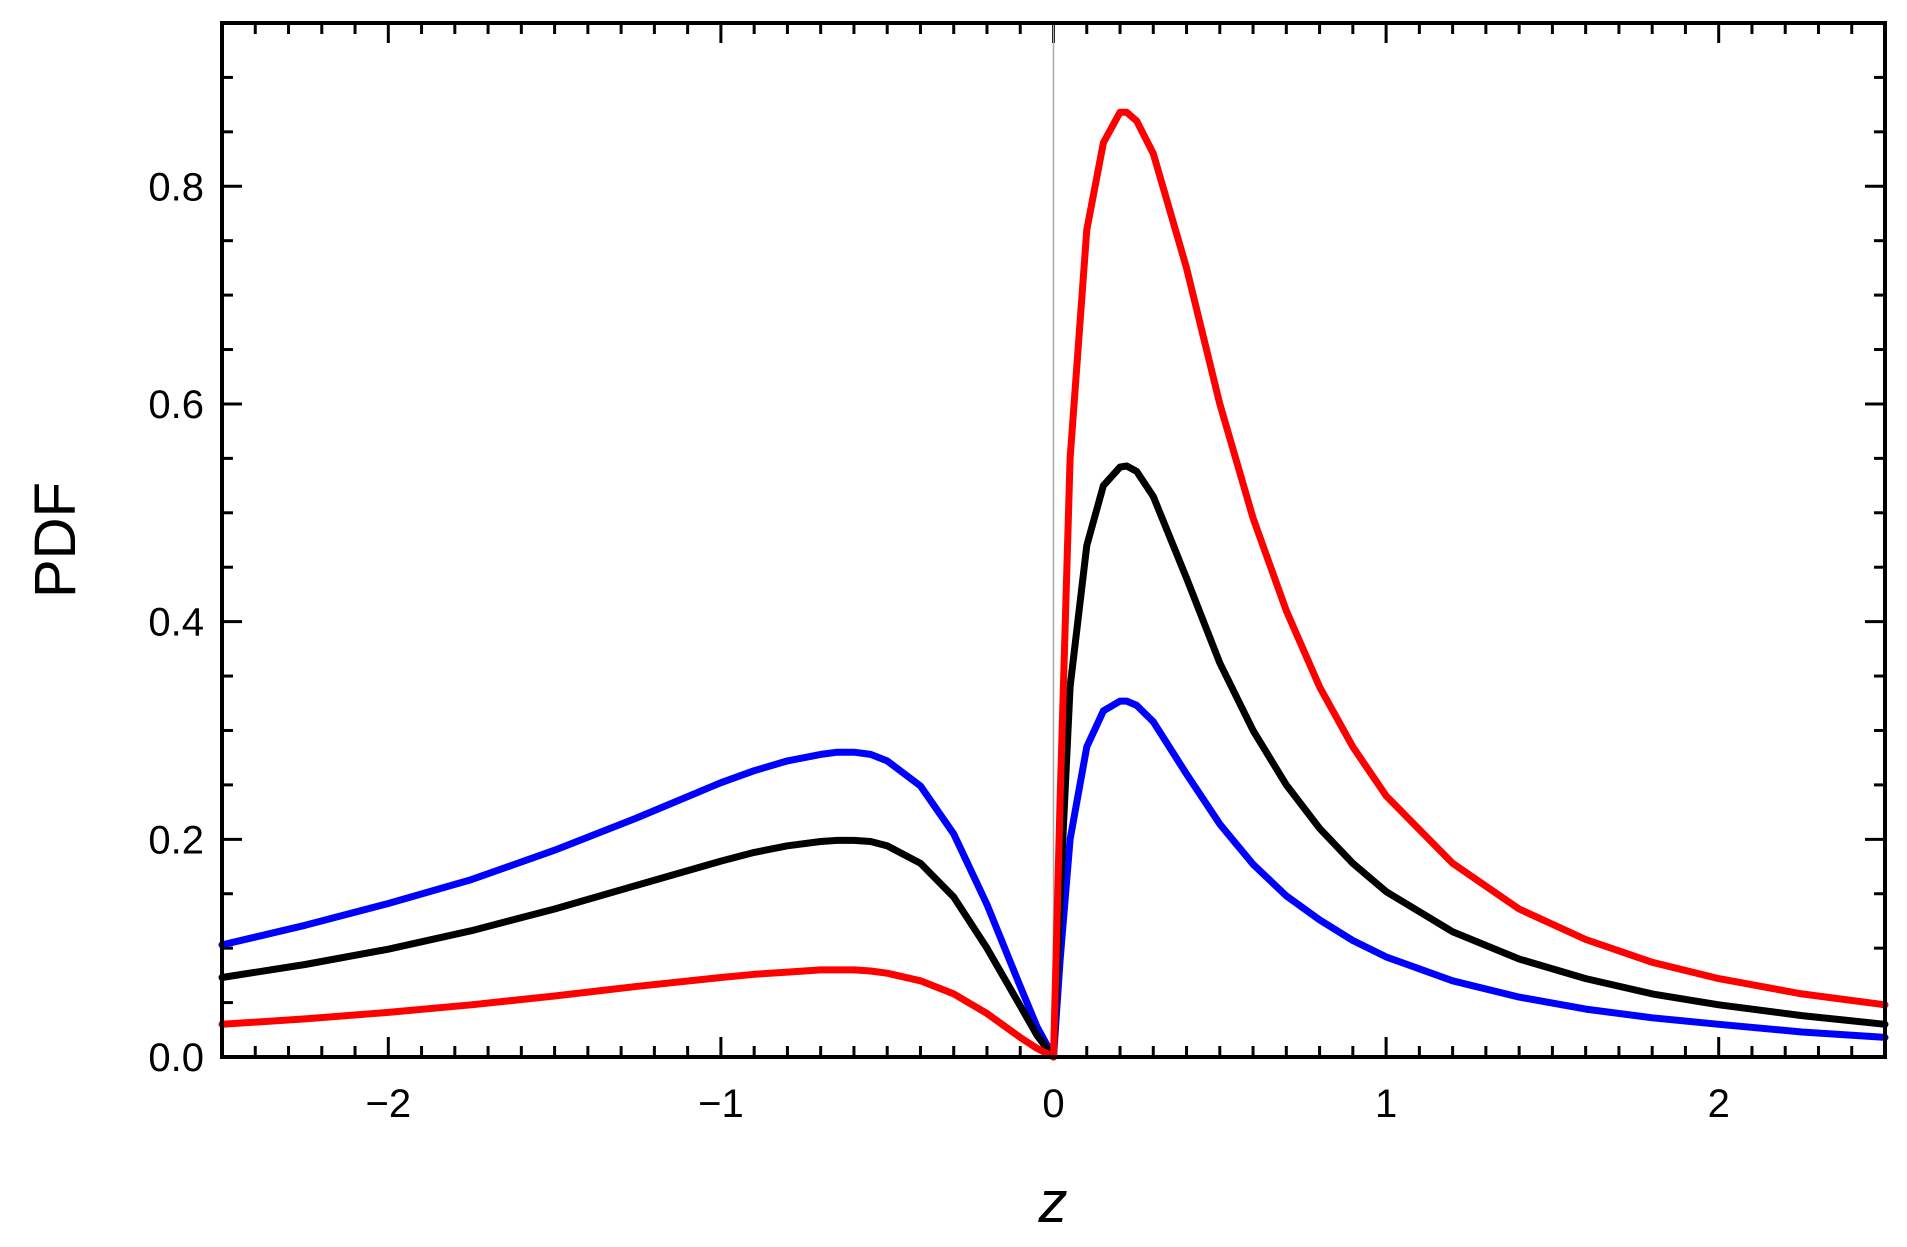 This screenshot has height=1247, width=1907. What do you see at coordinates (388, 1104) in the screenshot?
I see `x-tick-label: −2` at bounding box center [388, 1104].